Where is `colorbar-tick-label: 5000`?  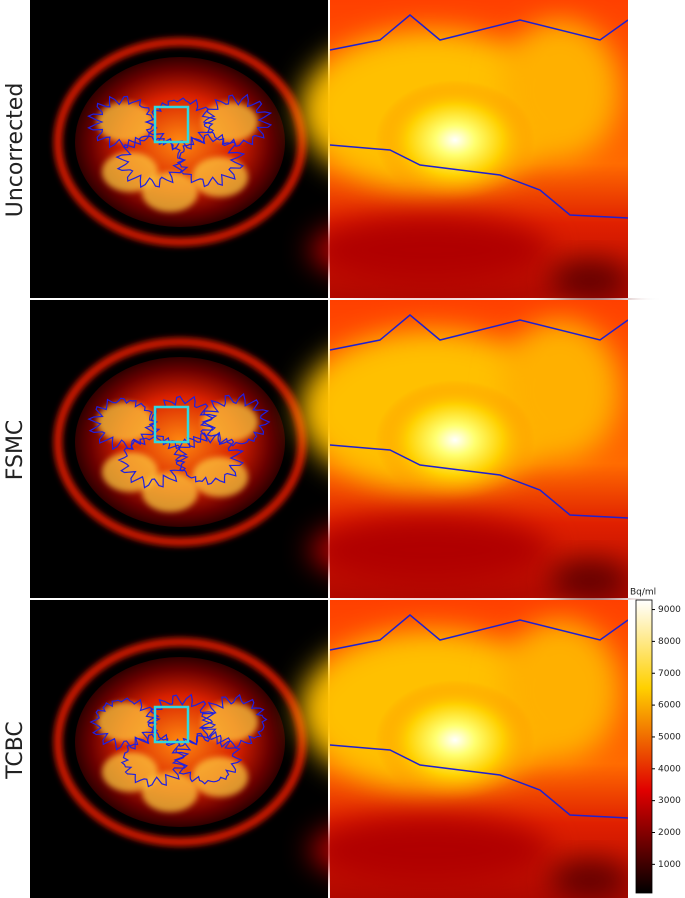 colorbar-tick-label: 5000 is located at coordinates (669, 737).